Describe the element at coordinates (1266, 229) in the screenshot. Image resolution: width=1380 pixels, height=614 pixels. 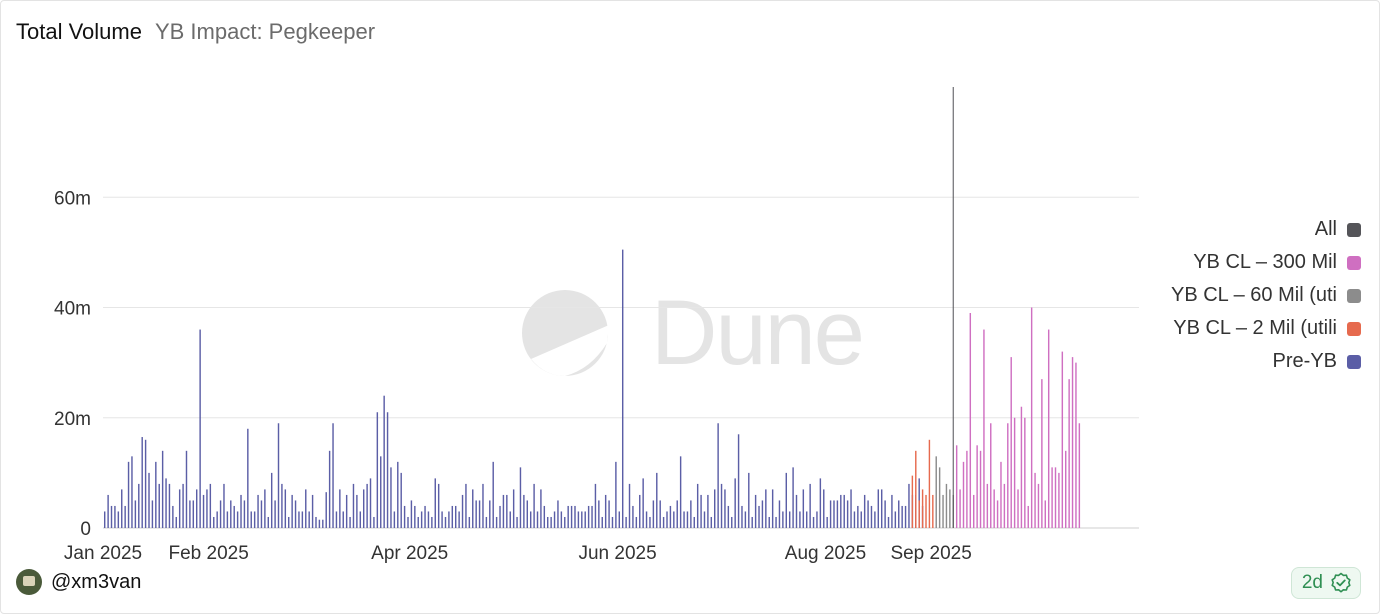
I see `legend-item: All` at that location.